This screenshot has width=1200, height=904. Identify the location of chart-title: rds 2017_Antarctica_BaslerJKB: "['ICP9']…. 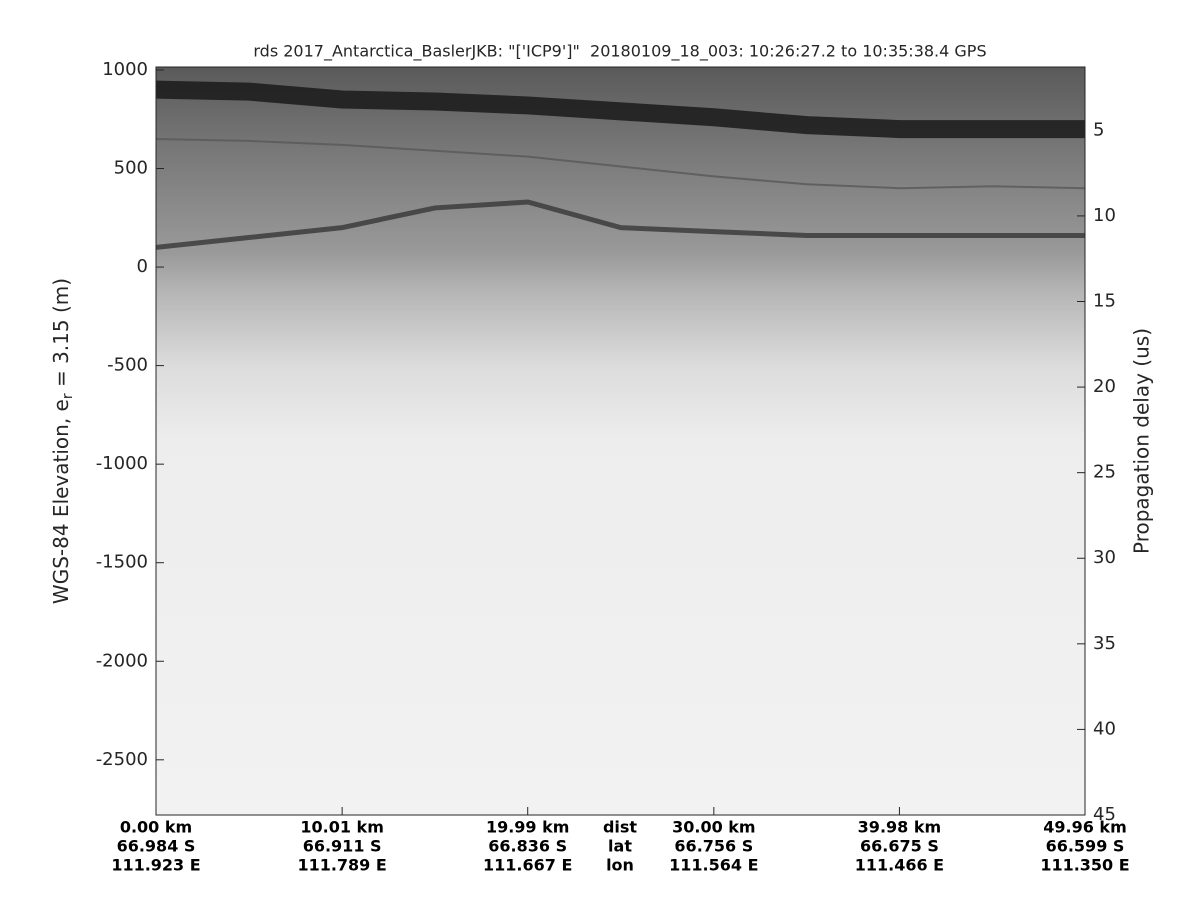
(619, 52).